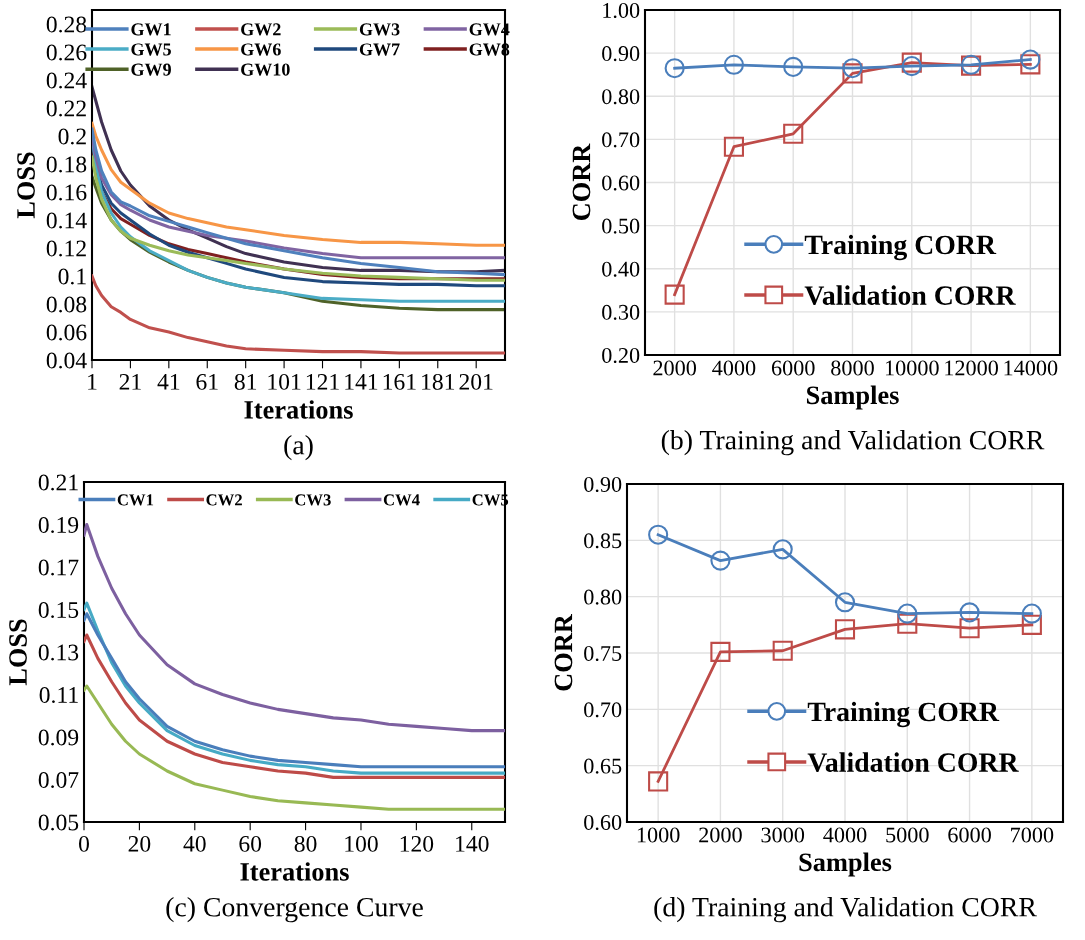  I want to click on y-tick-label: 0.13, so click(58, 652).